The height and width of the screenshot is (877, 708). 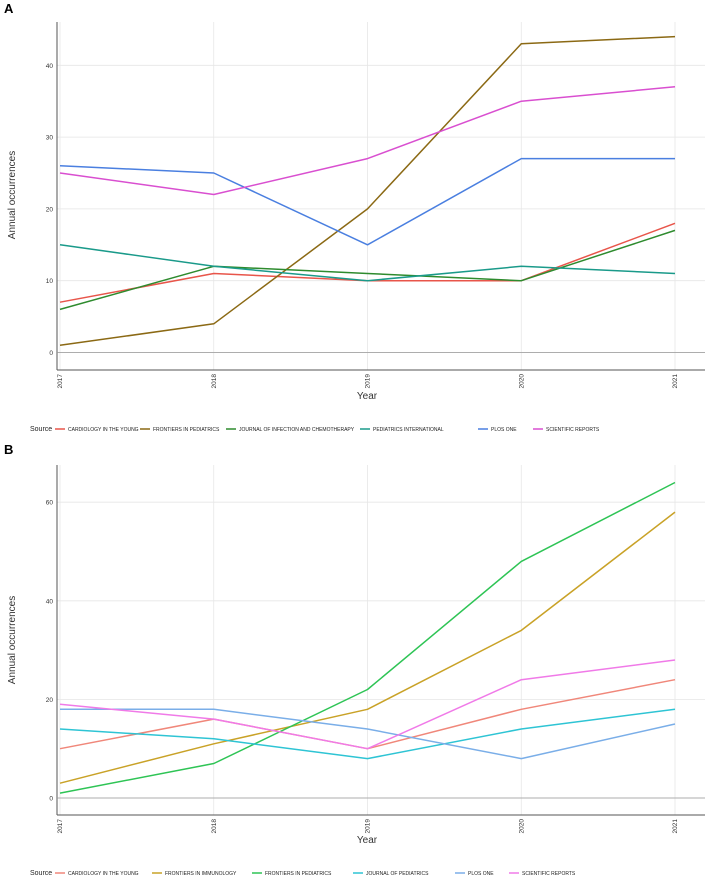 I want to click on panel-a-y-axis-title: Annual occurrences, so click(x=12, y=195).